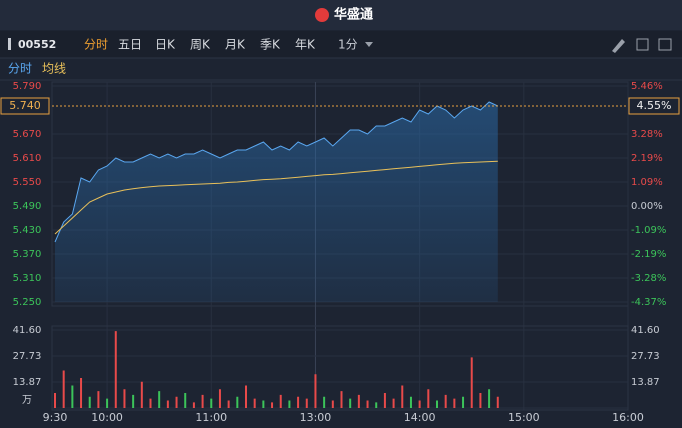  Describe the element at coordinates (27, 230) in the screenshot. I see `y-tick-label: 5.430` at that location.